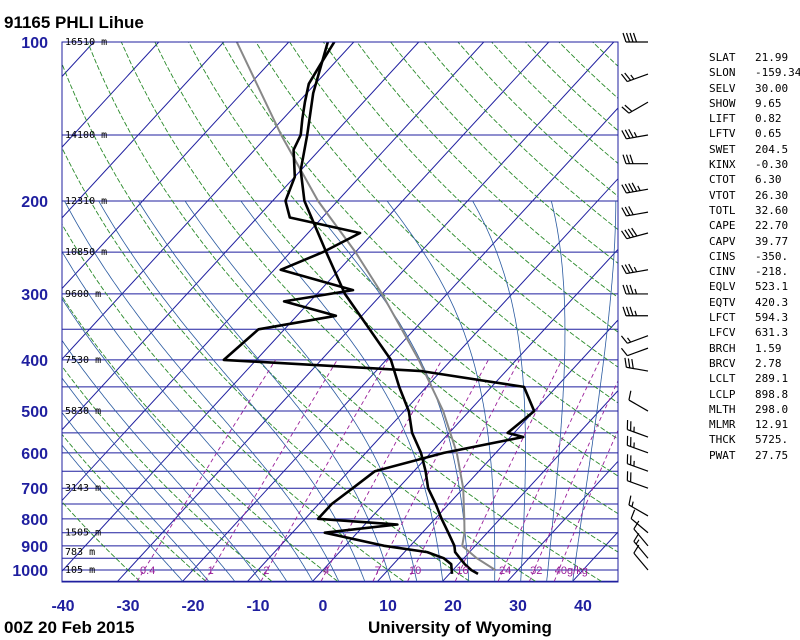  Describe the element at coordinates (754, 72) in the screenshot. I see `index-row: SLON -159.34` at that location.